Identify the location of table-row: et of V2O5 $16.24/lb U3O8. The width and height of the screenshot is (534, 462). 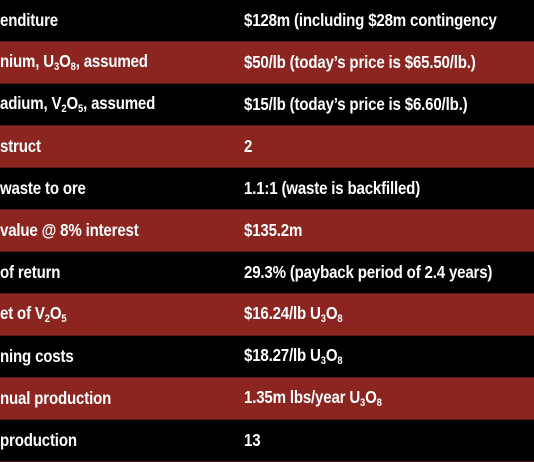
(267, 315).